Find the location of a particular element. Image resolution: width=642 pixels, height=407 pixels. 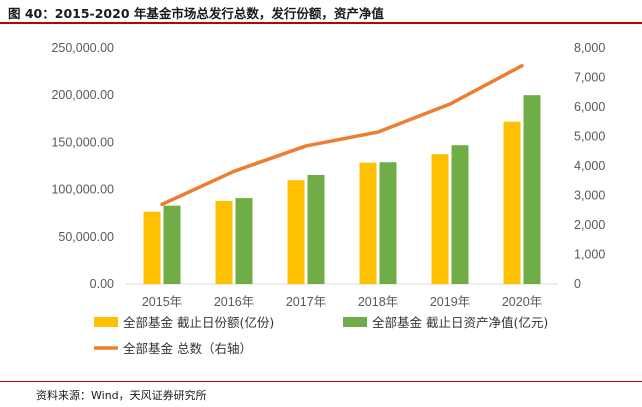

legend-label: 全部基金 截止日份额(亿份) is located at coordinates (198, 322).